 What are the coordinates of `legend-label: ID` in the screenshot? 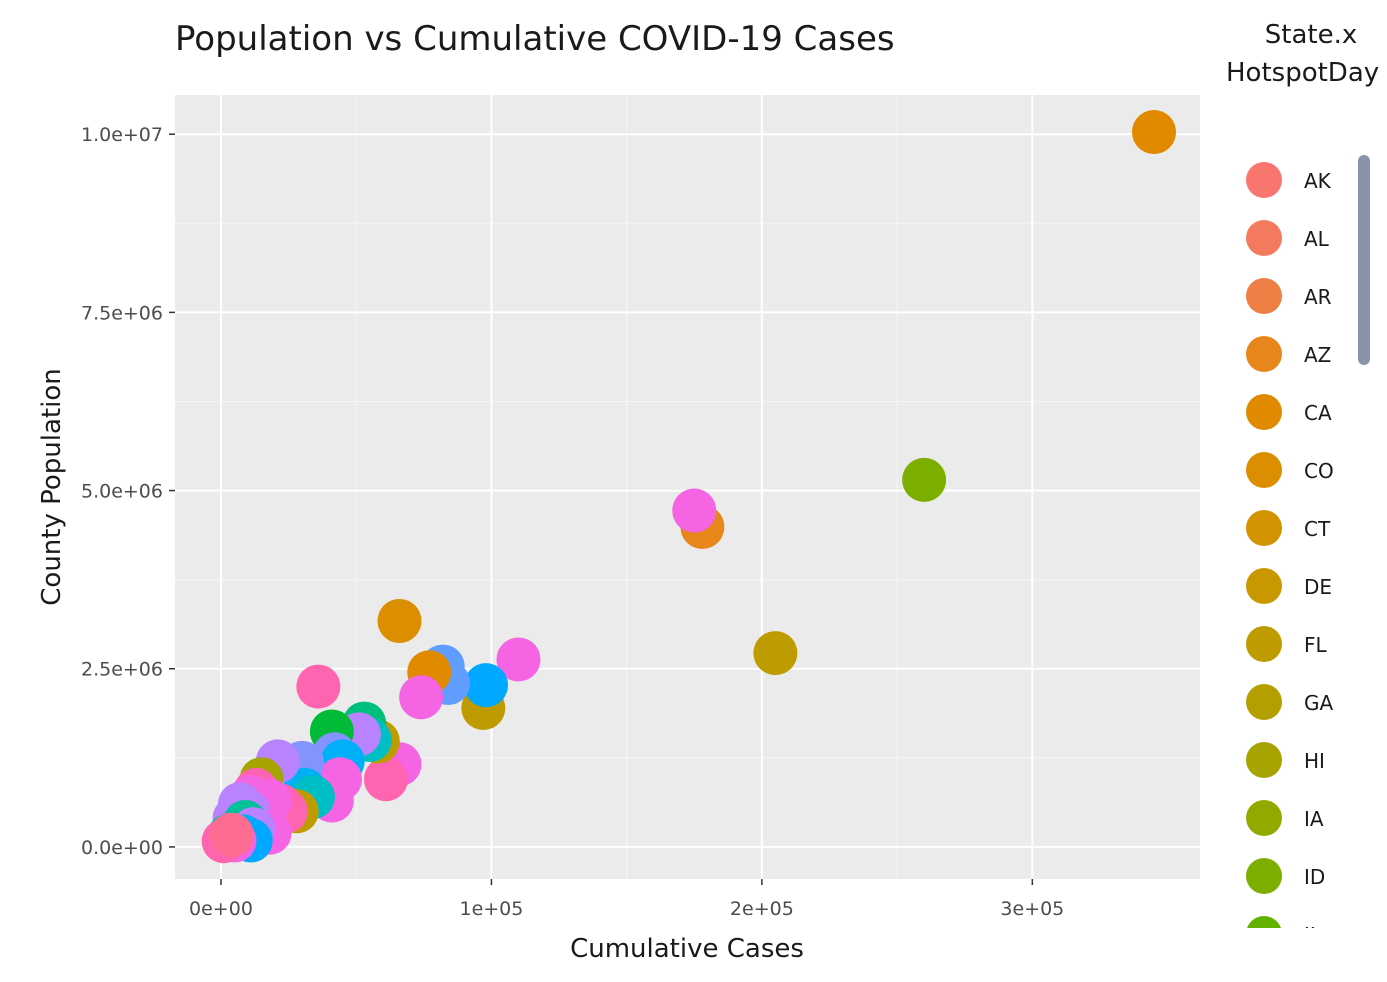 It's located at (1314, 877).